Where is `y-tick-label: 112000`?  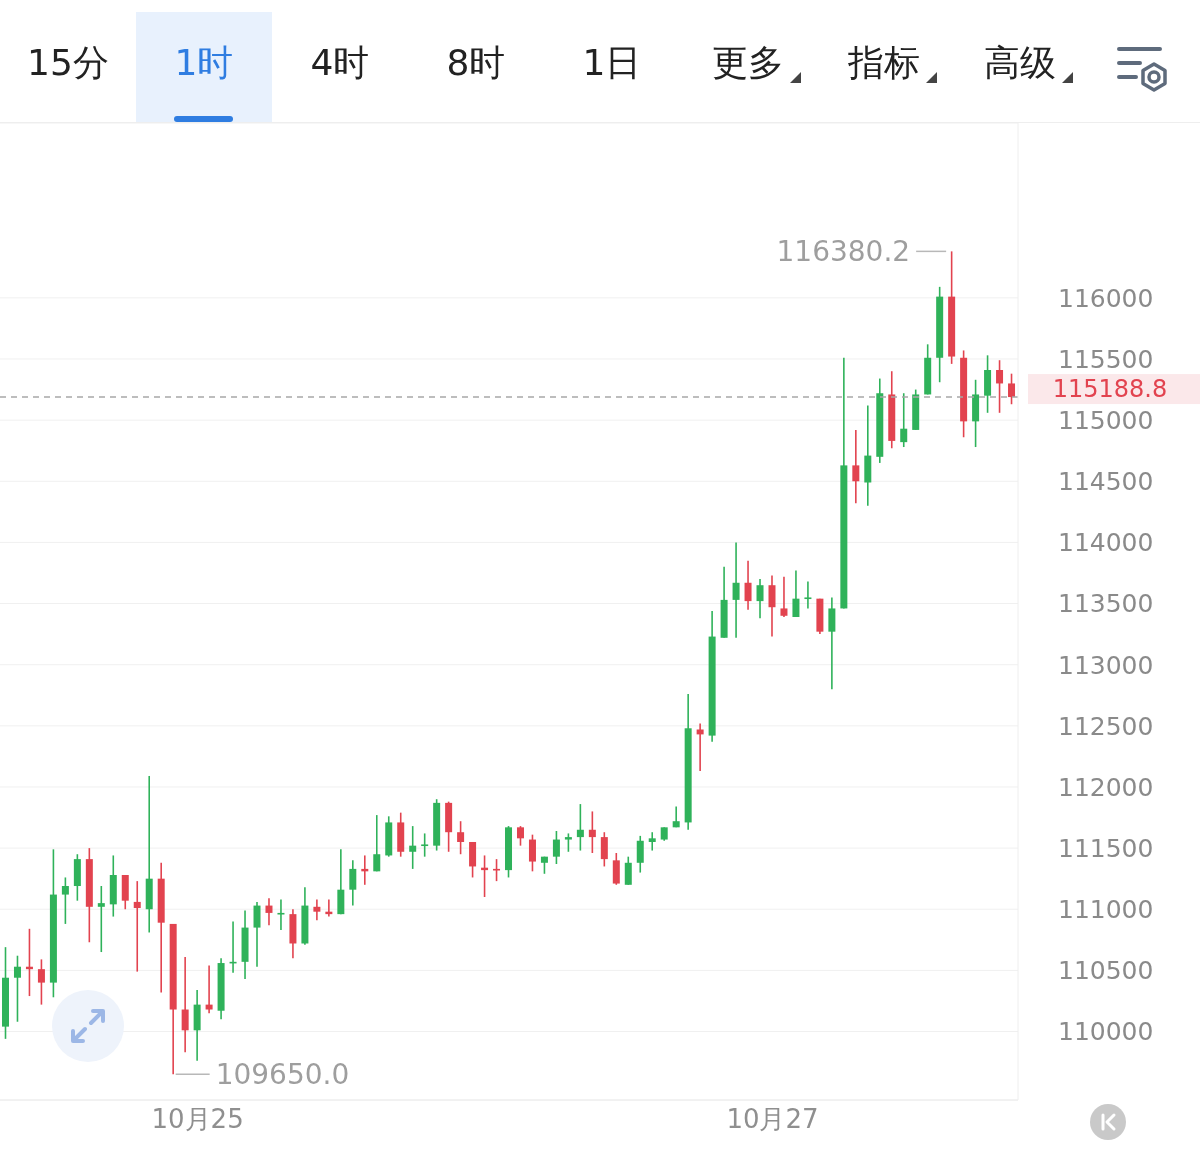 y-tick-label: 112000 is located at coordinates (1106, 787).